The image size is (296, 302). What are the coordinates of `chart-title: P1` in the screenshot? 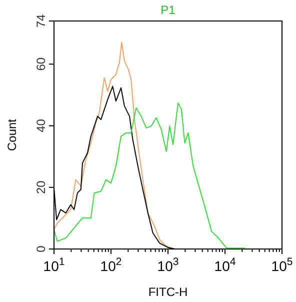 It's located at (168, 10).